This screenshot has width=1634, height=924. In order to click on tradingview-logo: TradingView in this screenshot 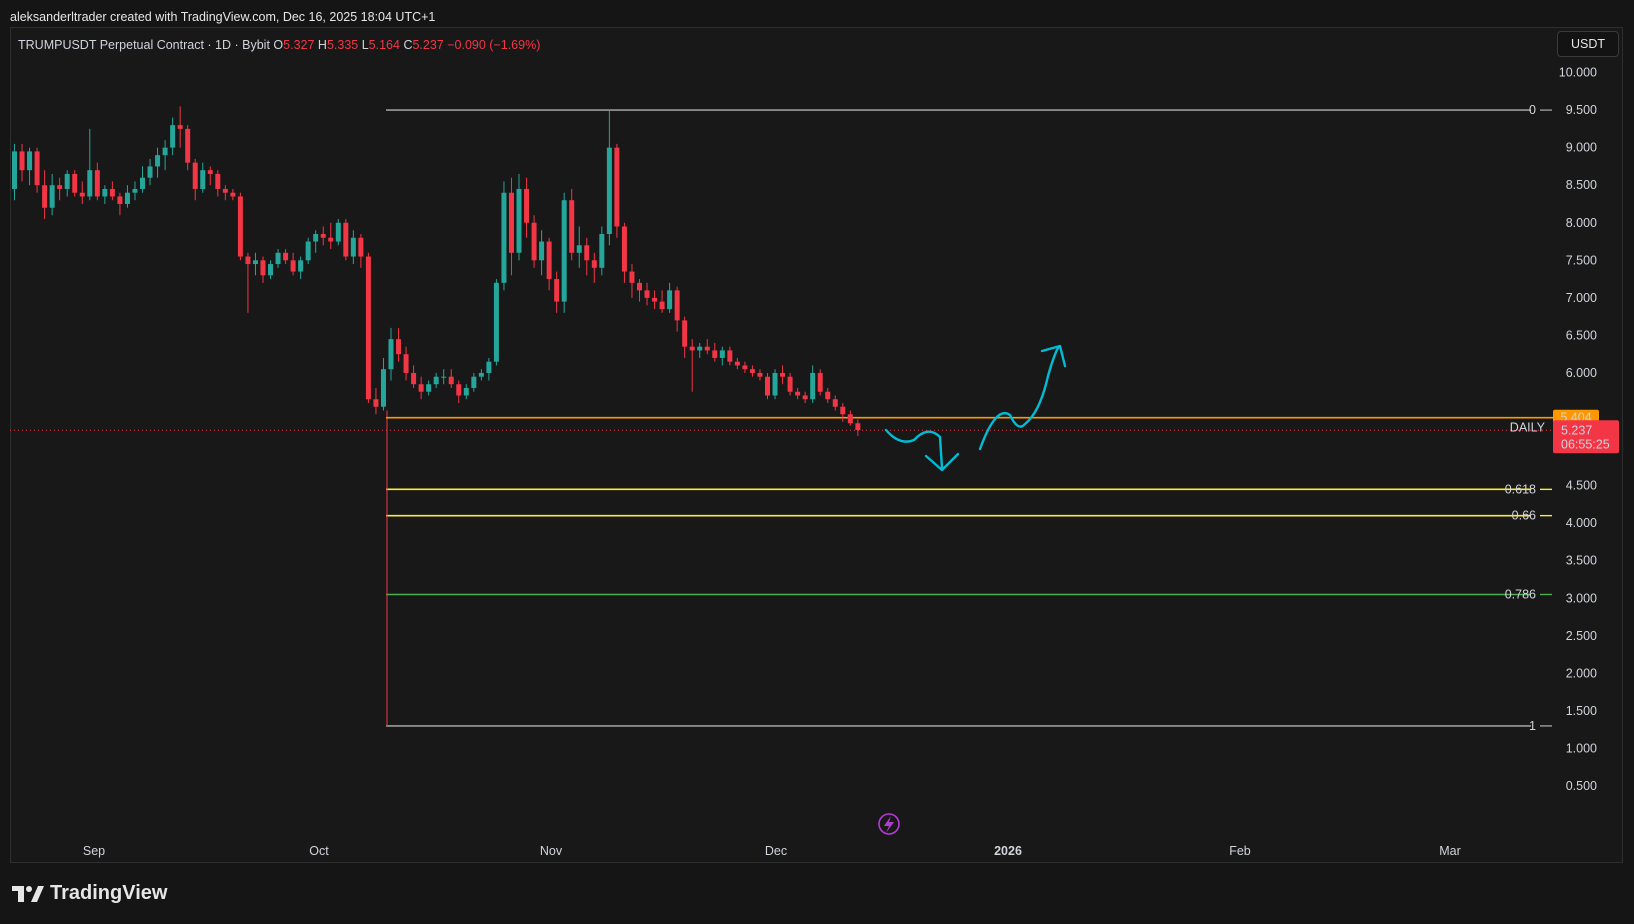, I will do `click(89, 893)`.